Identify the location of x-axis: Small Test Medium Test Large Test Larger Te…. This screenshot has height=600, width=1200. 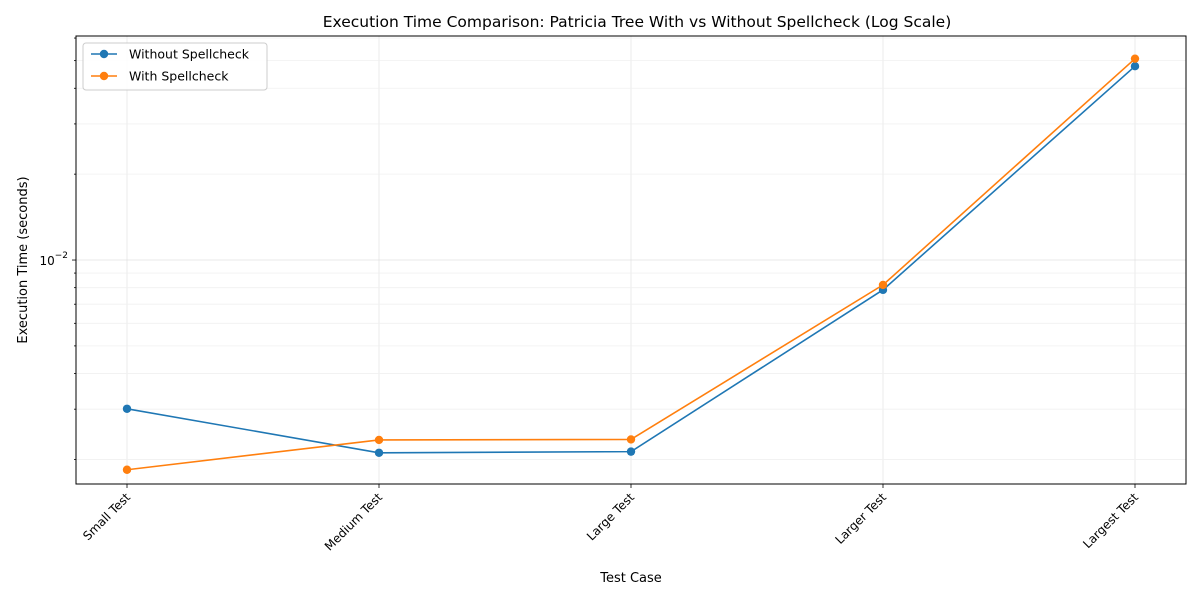
(610, 518).